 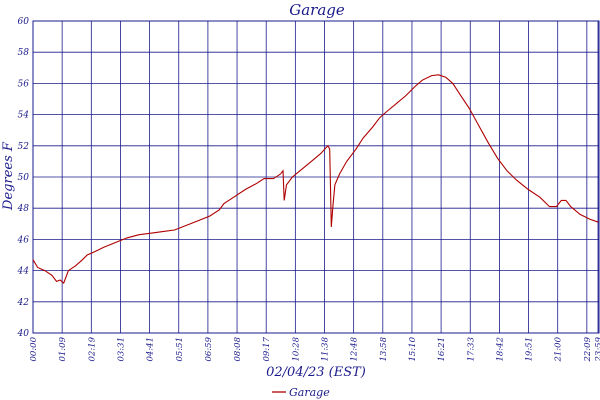 I want to click on x-tick-label: 12:48, so click(x=355, y=348).